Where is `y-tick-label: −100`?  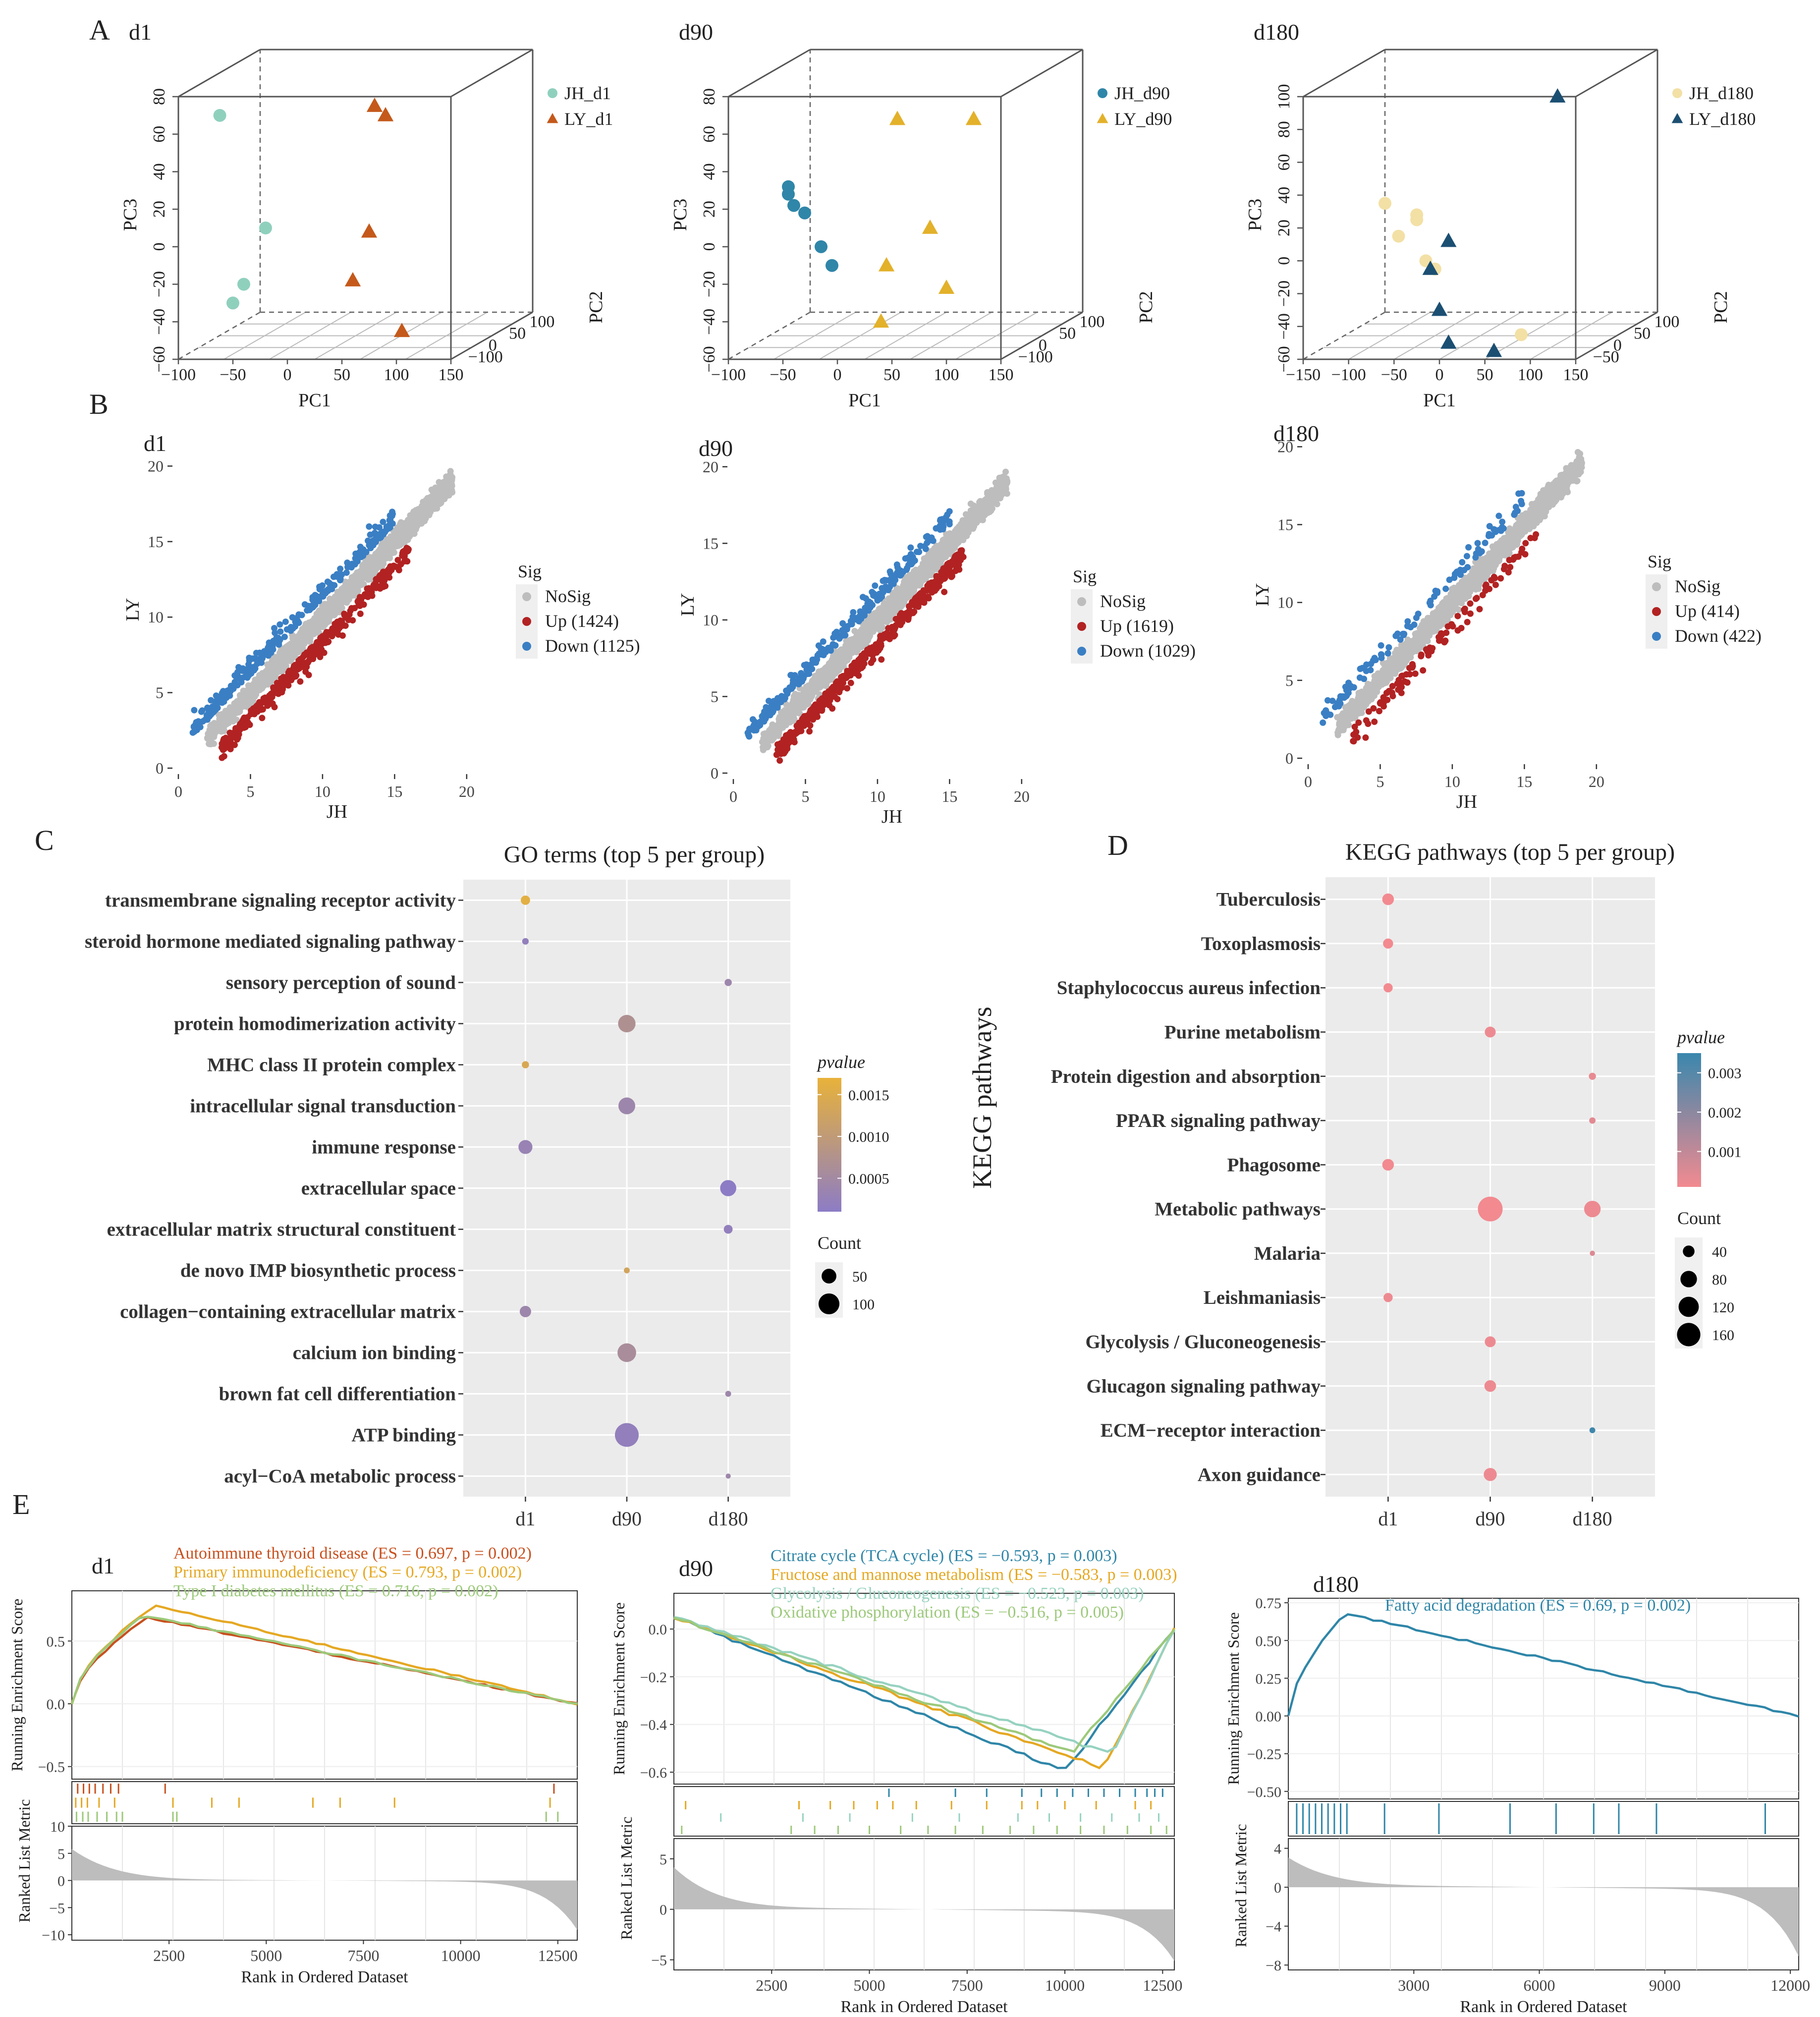
y-tick-label: −100 is located at coordinates (485, 357).